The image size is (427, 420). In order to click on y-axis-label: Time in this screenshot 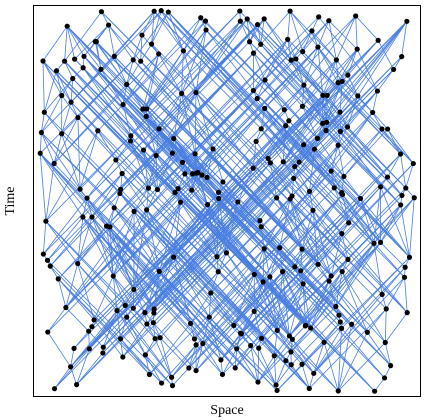, I will do `click(10, 200)`.